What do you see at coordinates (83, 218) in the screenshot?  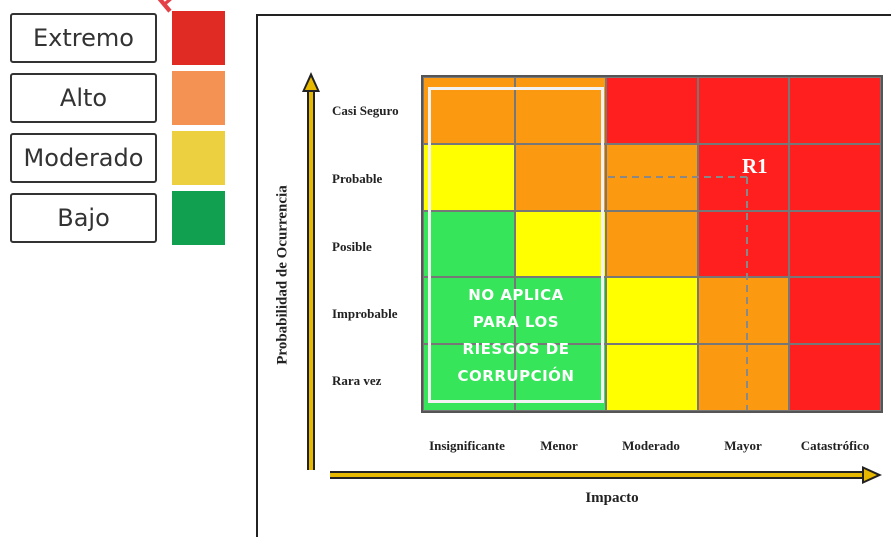 I see `legend-label: Bajo` at bounding box center [83, 218].